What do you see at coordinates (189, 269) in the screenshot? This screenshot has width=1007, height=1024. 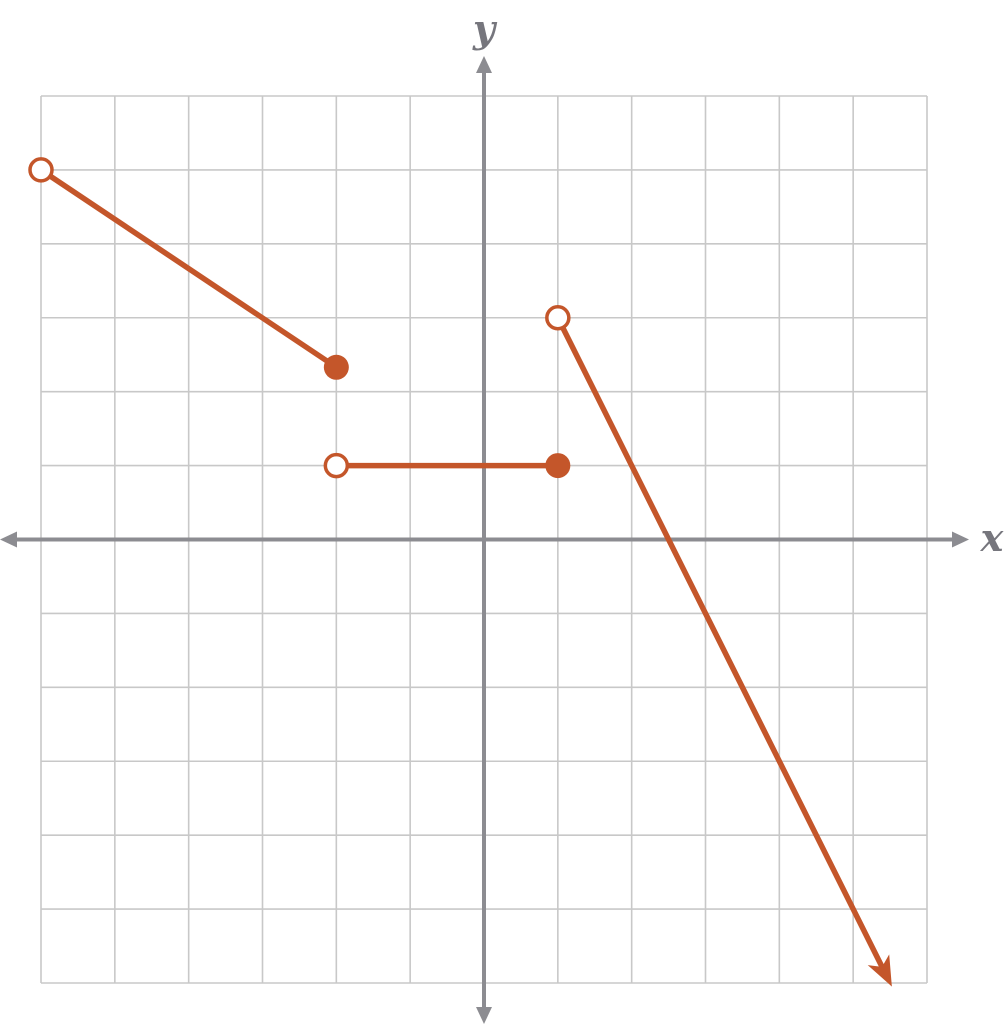 I see `series-line-segment` at bounding box center [189, 269].